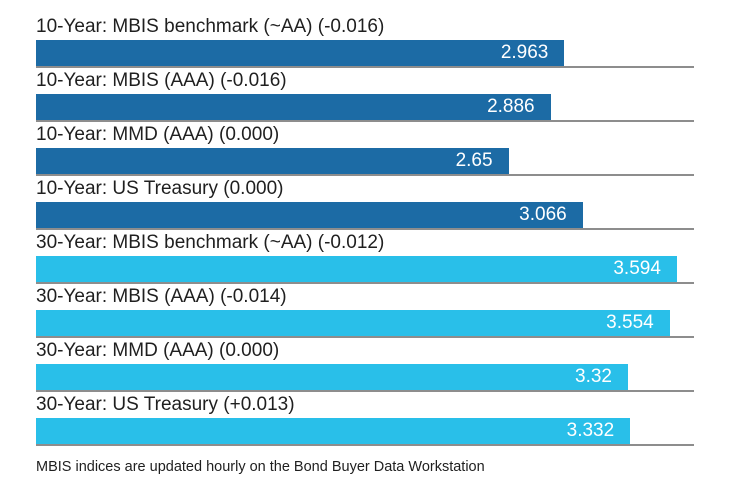 This screenshot has height=490, width=740. Describe the element at coordinates (333, 431) in the screenshot. I see `bar: 3.332` at that location.